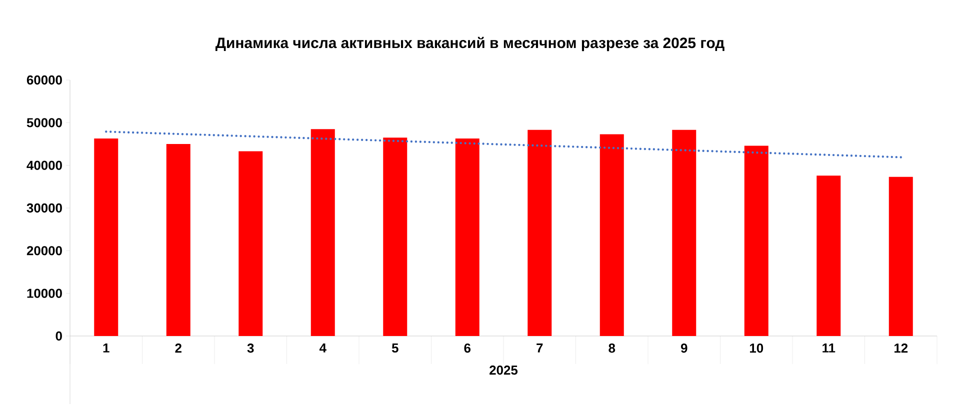 This screenshot has width=958, height=412. What do you see at coordinates (59, 336) in the screenshot?
I see `y-tick-label: 0` at bounding box center [59, 336].